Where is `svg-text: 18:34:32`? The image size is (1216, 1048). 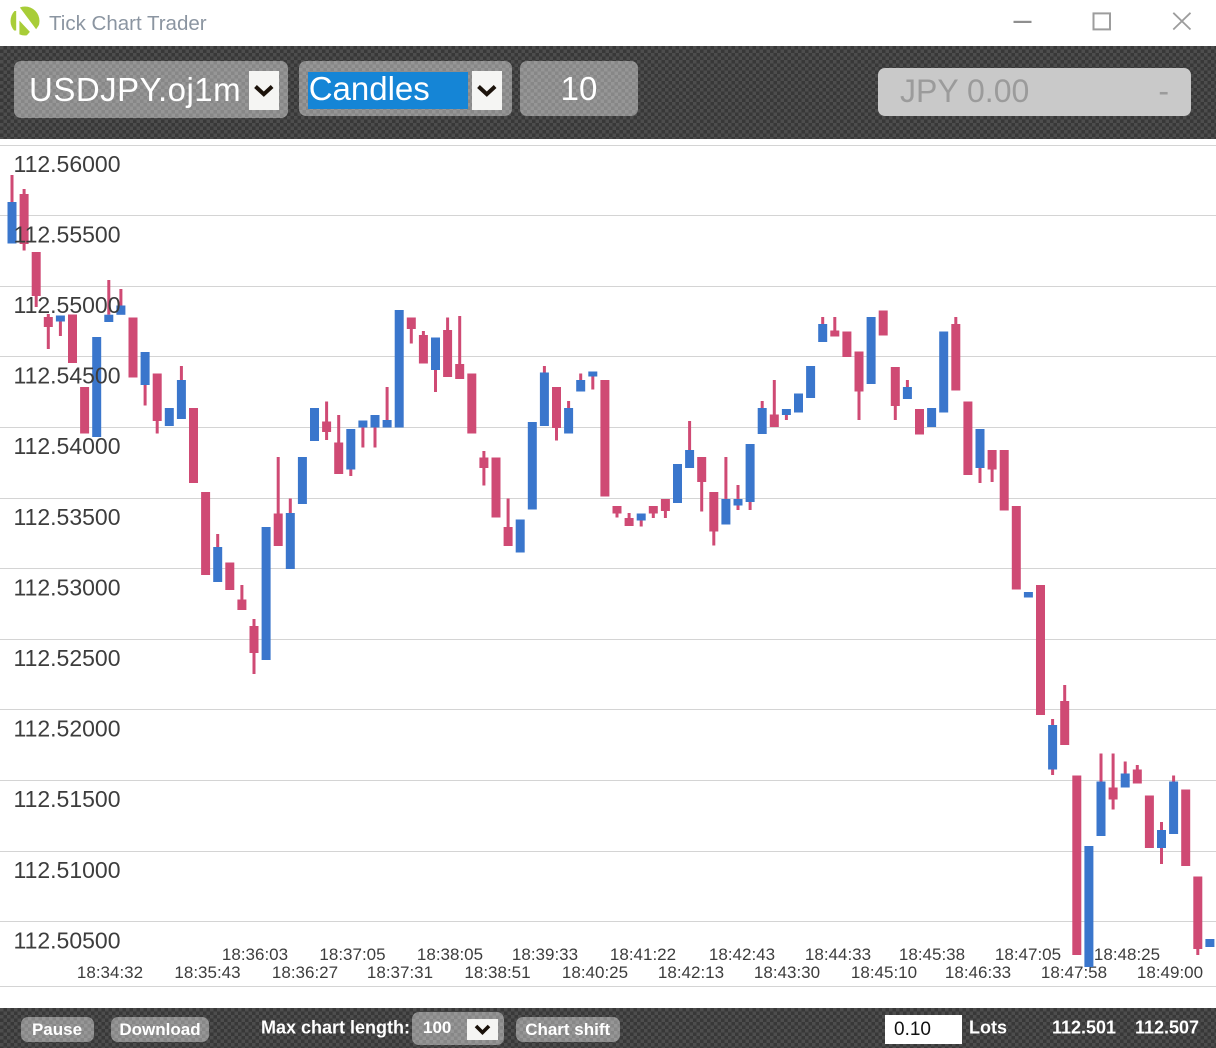 svg-text: 18:34:32 is located at coordinates (110, 972).